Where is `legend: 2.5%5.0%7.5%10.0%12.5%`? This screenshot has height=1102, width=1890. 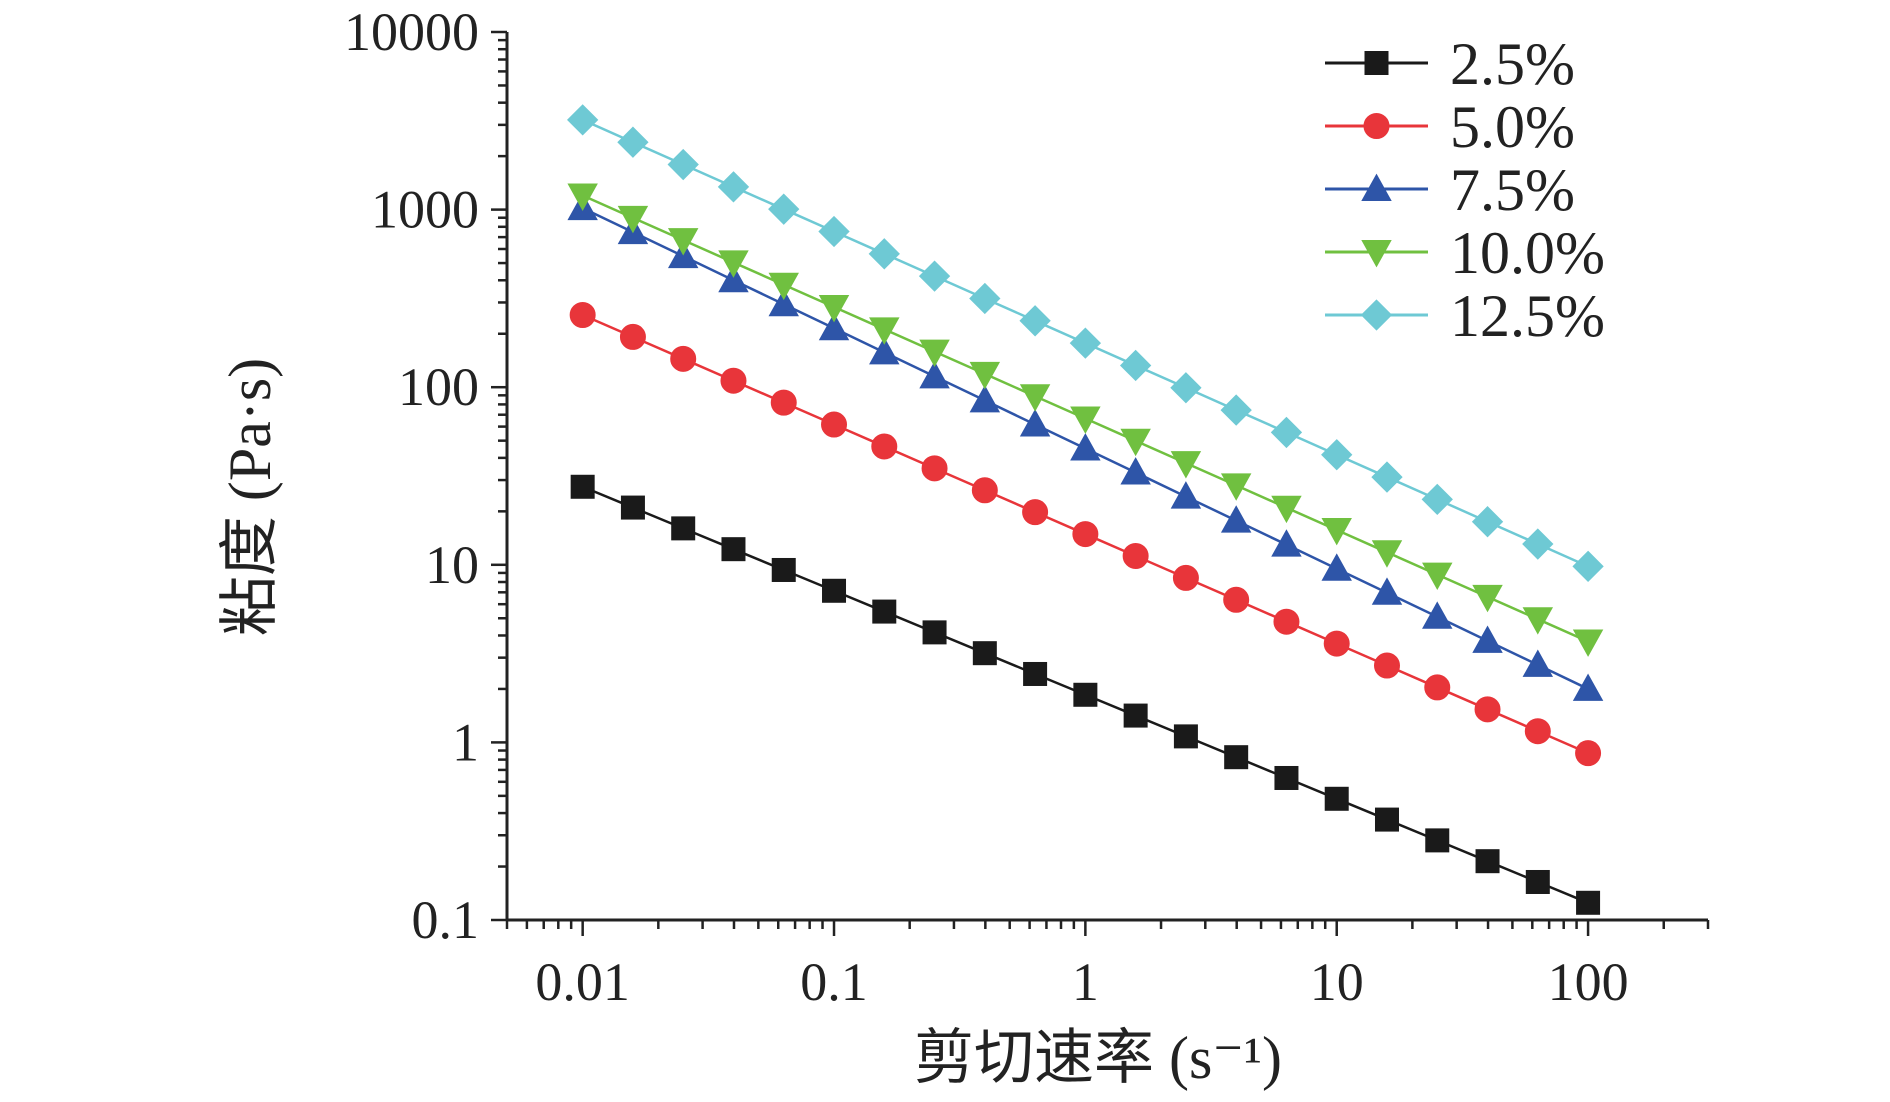
legend: 2.5%5.0%7.5%10.0%12.5% is located at coordinates (1465, 190).